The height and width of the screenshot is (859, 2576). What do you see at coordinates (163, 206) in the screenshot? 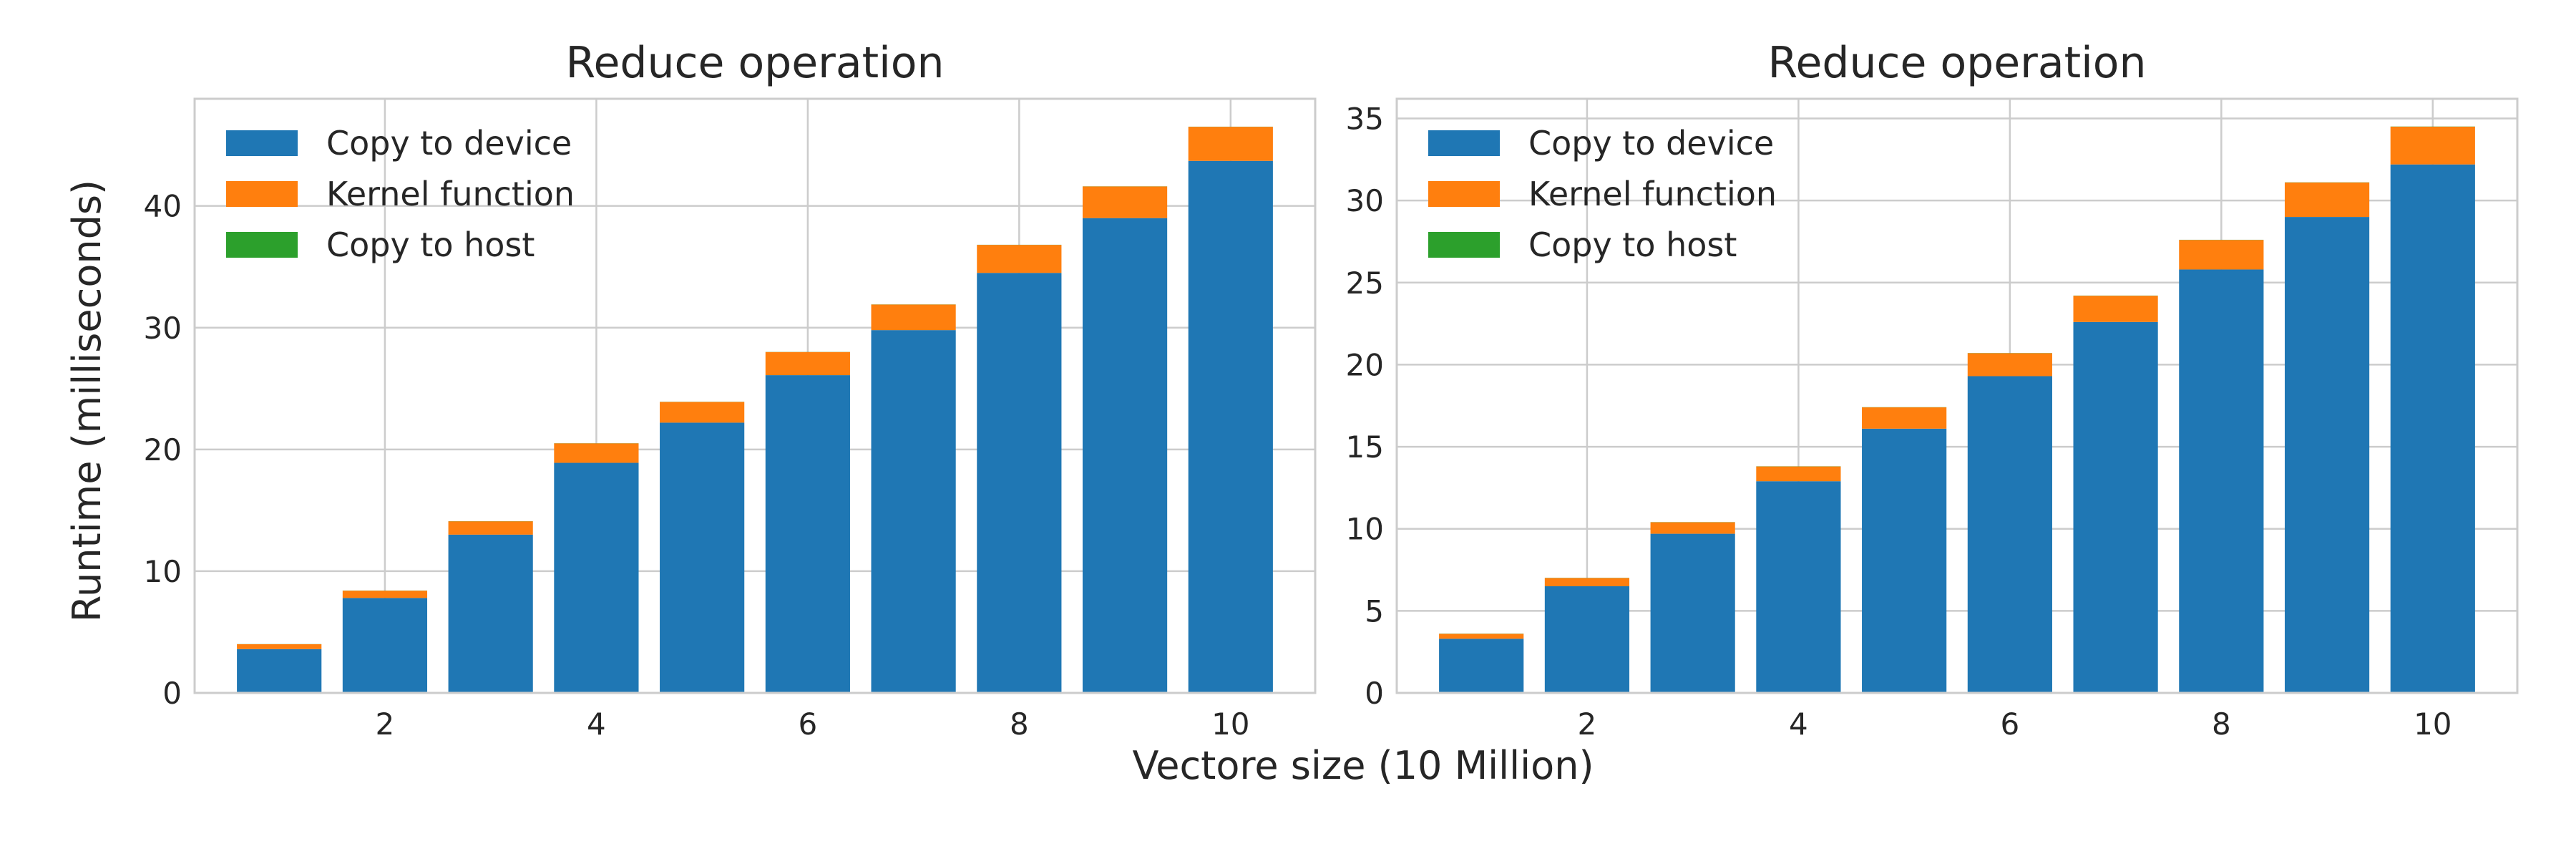
I see `y-tick-label: 40` at bounding box center [163, 206].